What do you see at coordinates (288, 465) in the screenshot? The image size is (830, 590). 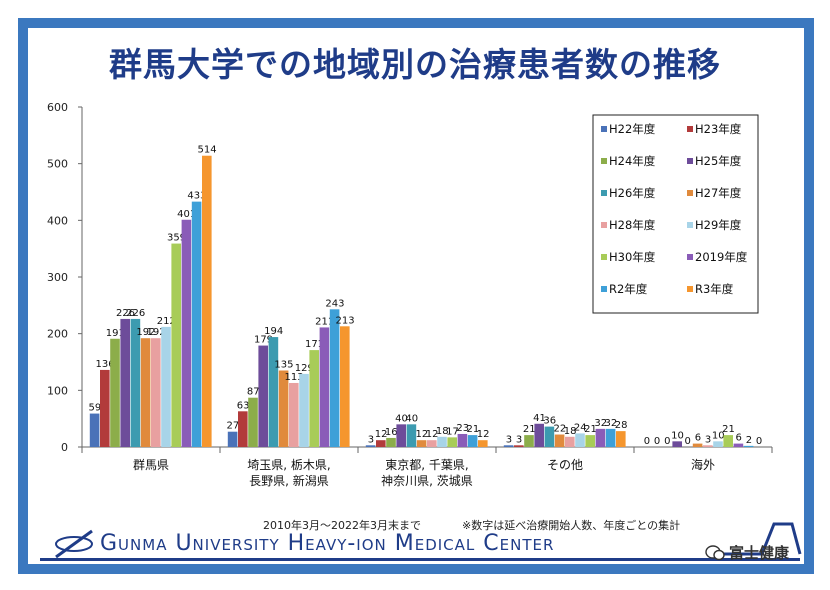 I see `category-label: 埼玉県, 栃木県,` at bounding box center [288, 465].